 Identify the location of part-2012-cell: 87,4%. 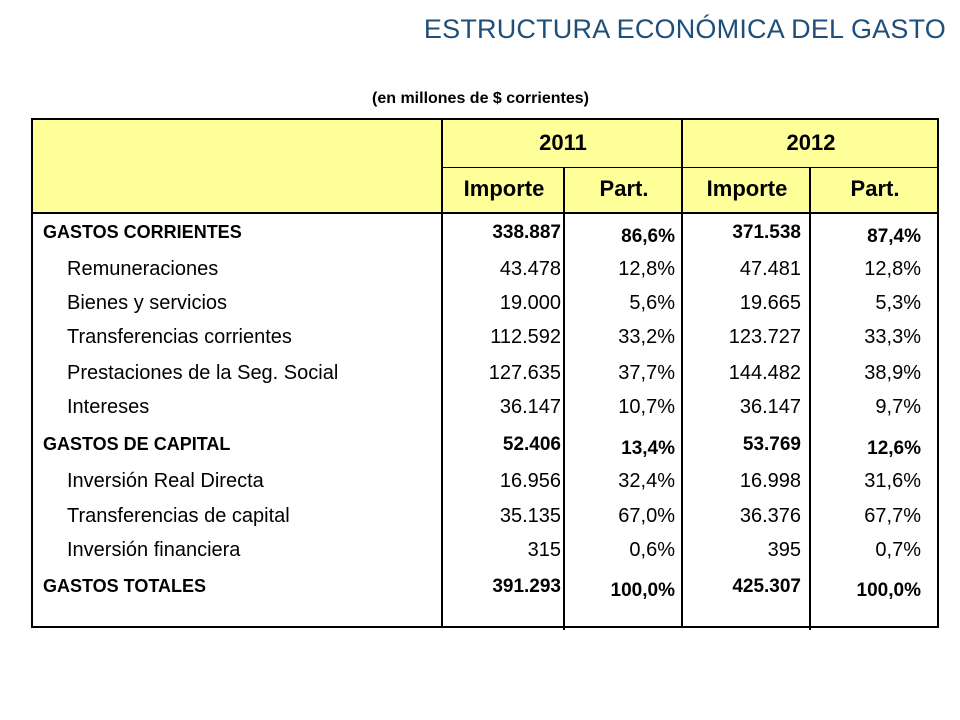
(894, 236).